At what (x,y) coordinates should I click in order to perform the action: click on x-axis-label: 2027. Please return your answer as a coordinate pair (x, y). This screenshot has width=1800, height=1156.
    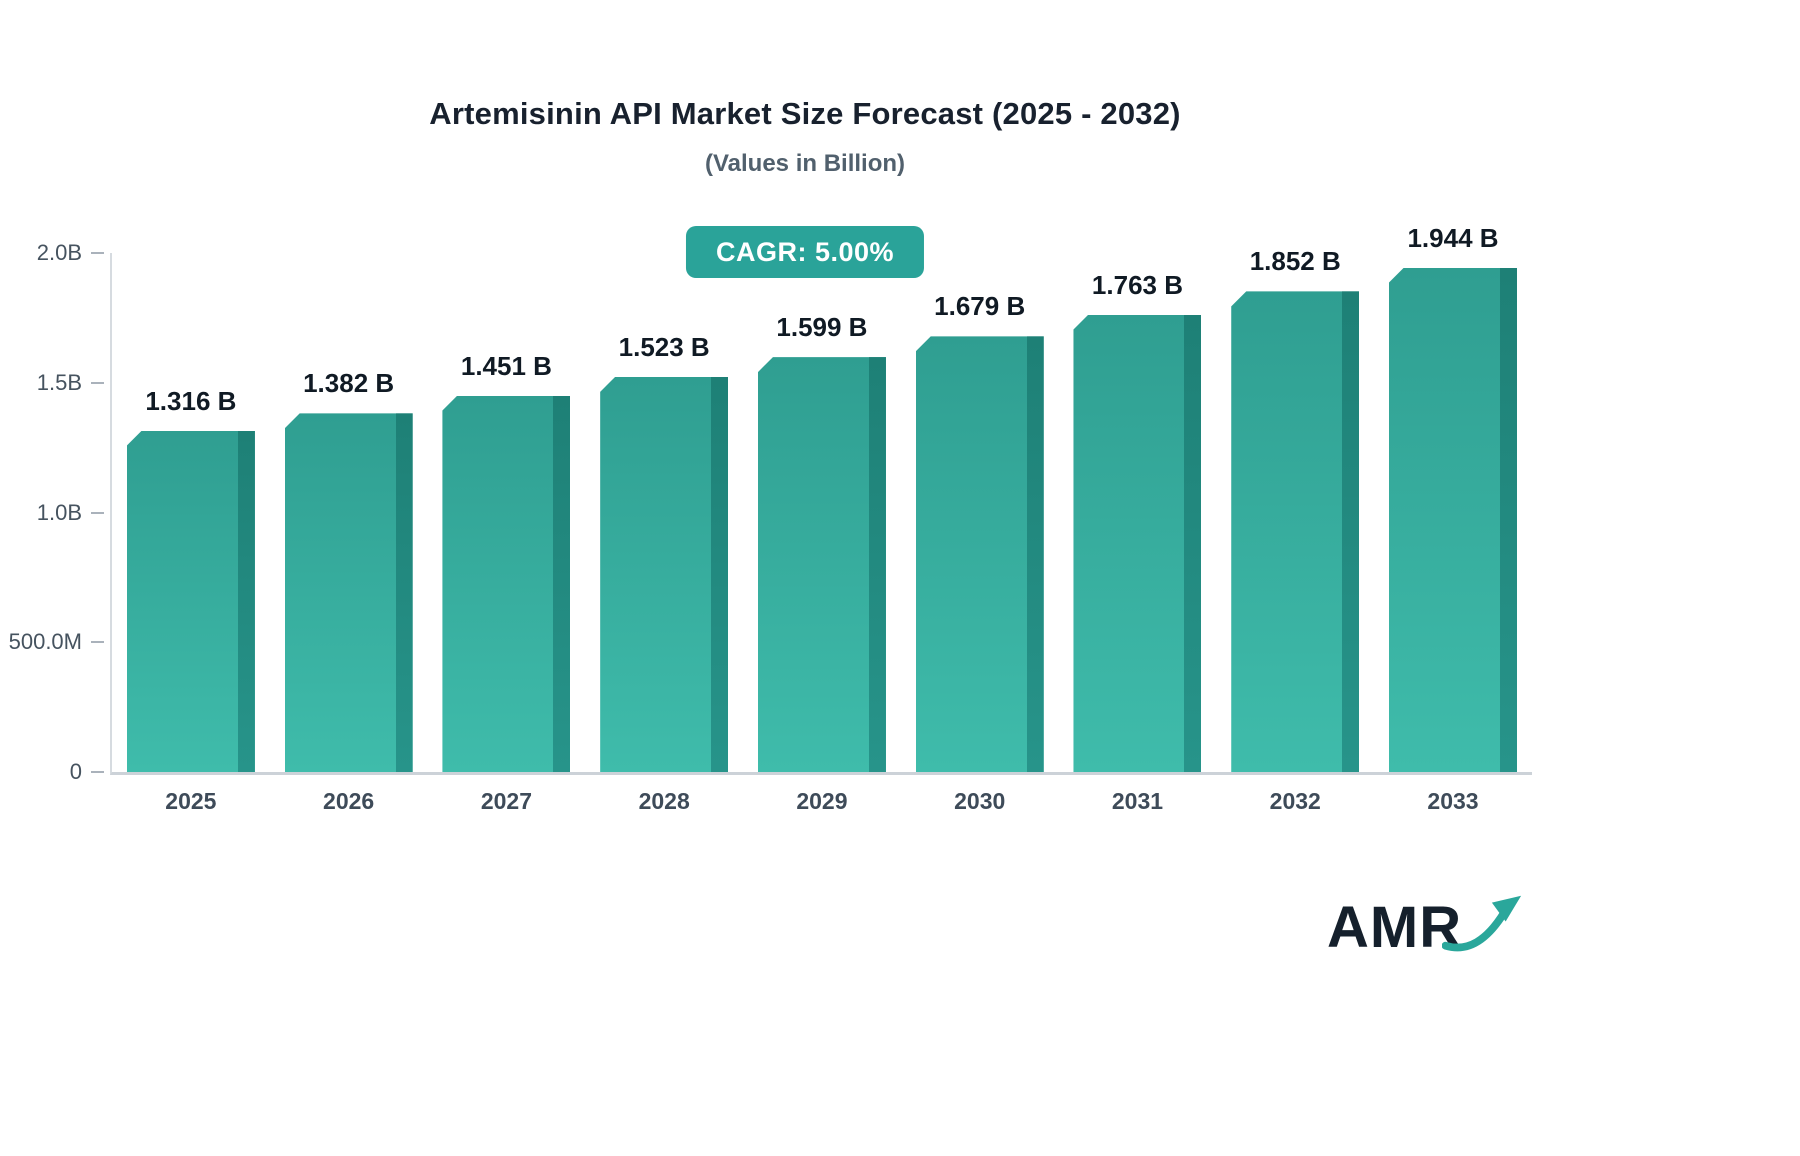
    Looking at the image, I should click on (506, 801).